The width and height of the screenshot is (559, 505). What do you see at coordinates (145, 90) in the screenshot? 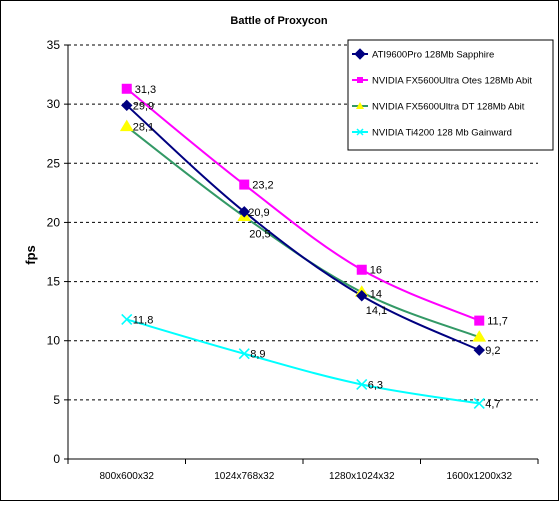
I see `data-label: 31,3` at bounding box center [145, 90].